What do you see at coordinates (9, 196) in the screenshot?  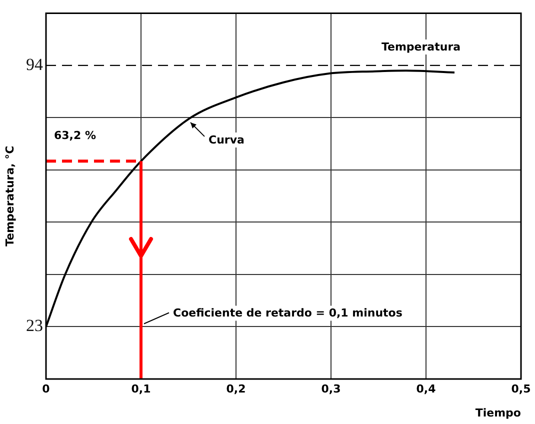 I see `y-axis-title: Temperatura, °C` at bounding box center [9, 196].